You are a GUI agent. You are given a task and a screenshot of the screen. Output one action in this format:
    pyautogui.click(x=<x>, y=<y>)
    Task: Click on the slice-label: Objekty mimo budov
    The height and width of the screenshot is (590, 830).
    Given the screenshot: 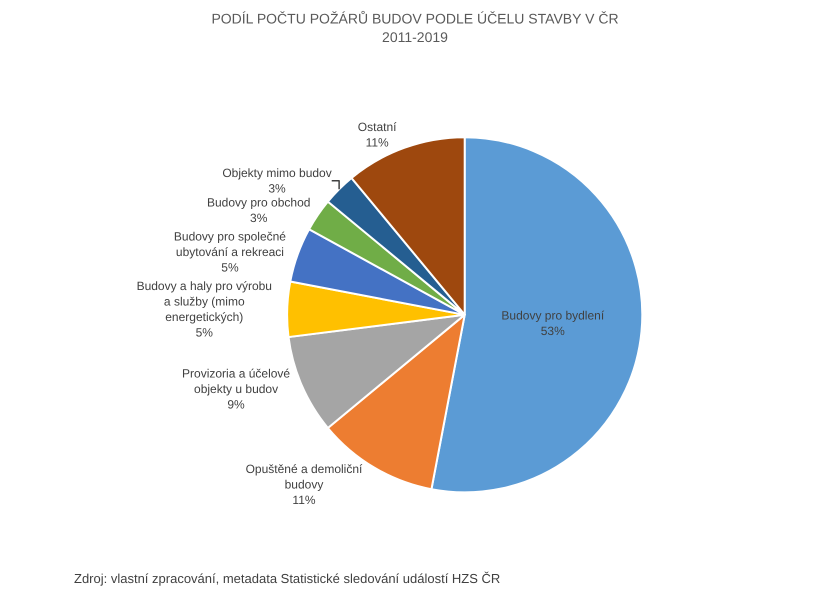 What is the action you would take?
    pyautogui.click(x=277, y=173)
    